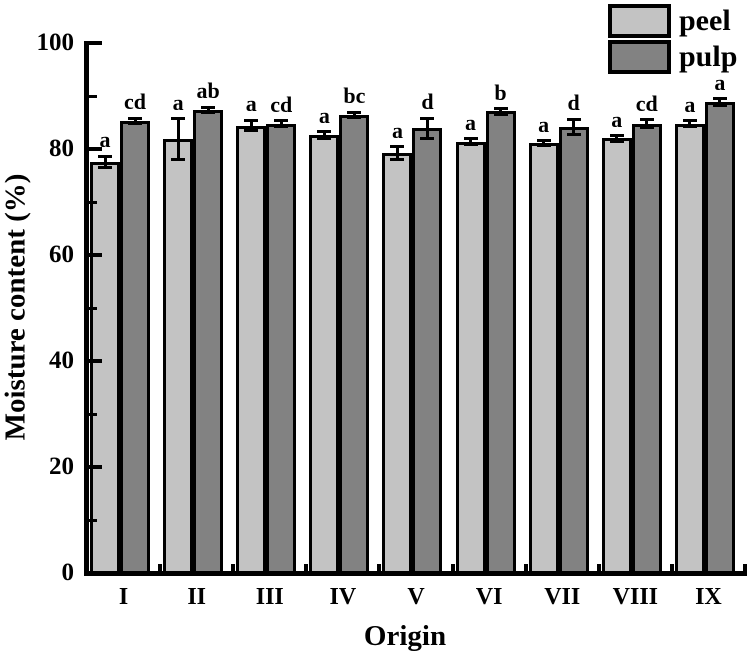 The image size is (755, 657). Describe the element at coordinates (543, 359) in the screenshot. I see `bar-peel-VII` at that location.